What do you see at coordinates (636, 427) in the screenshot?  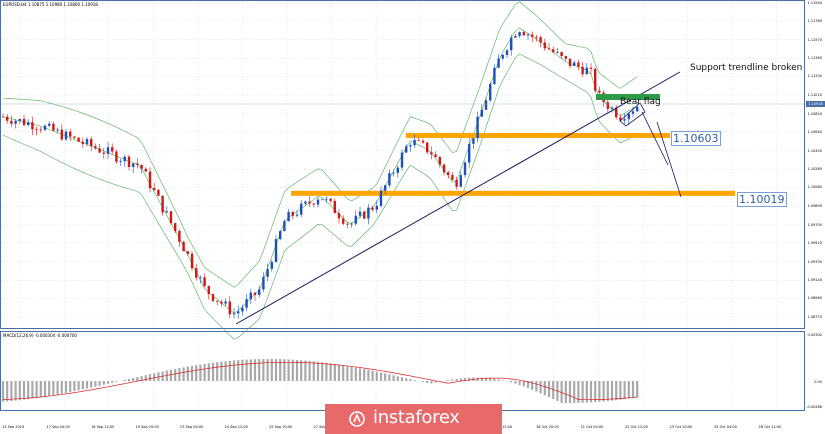 I see `time-tick: 22 Oct 12:00` at bounding box center [636, 427].